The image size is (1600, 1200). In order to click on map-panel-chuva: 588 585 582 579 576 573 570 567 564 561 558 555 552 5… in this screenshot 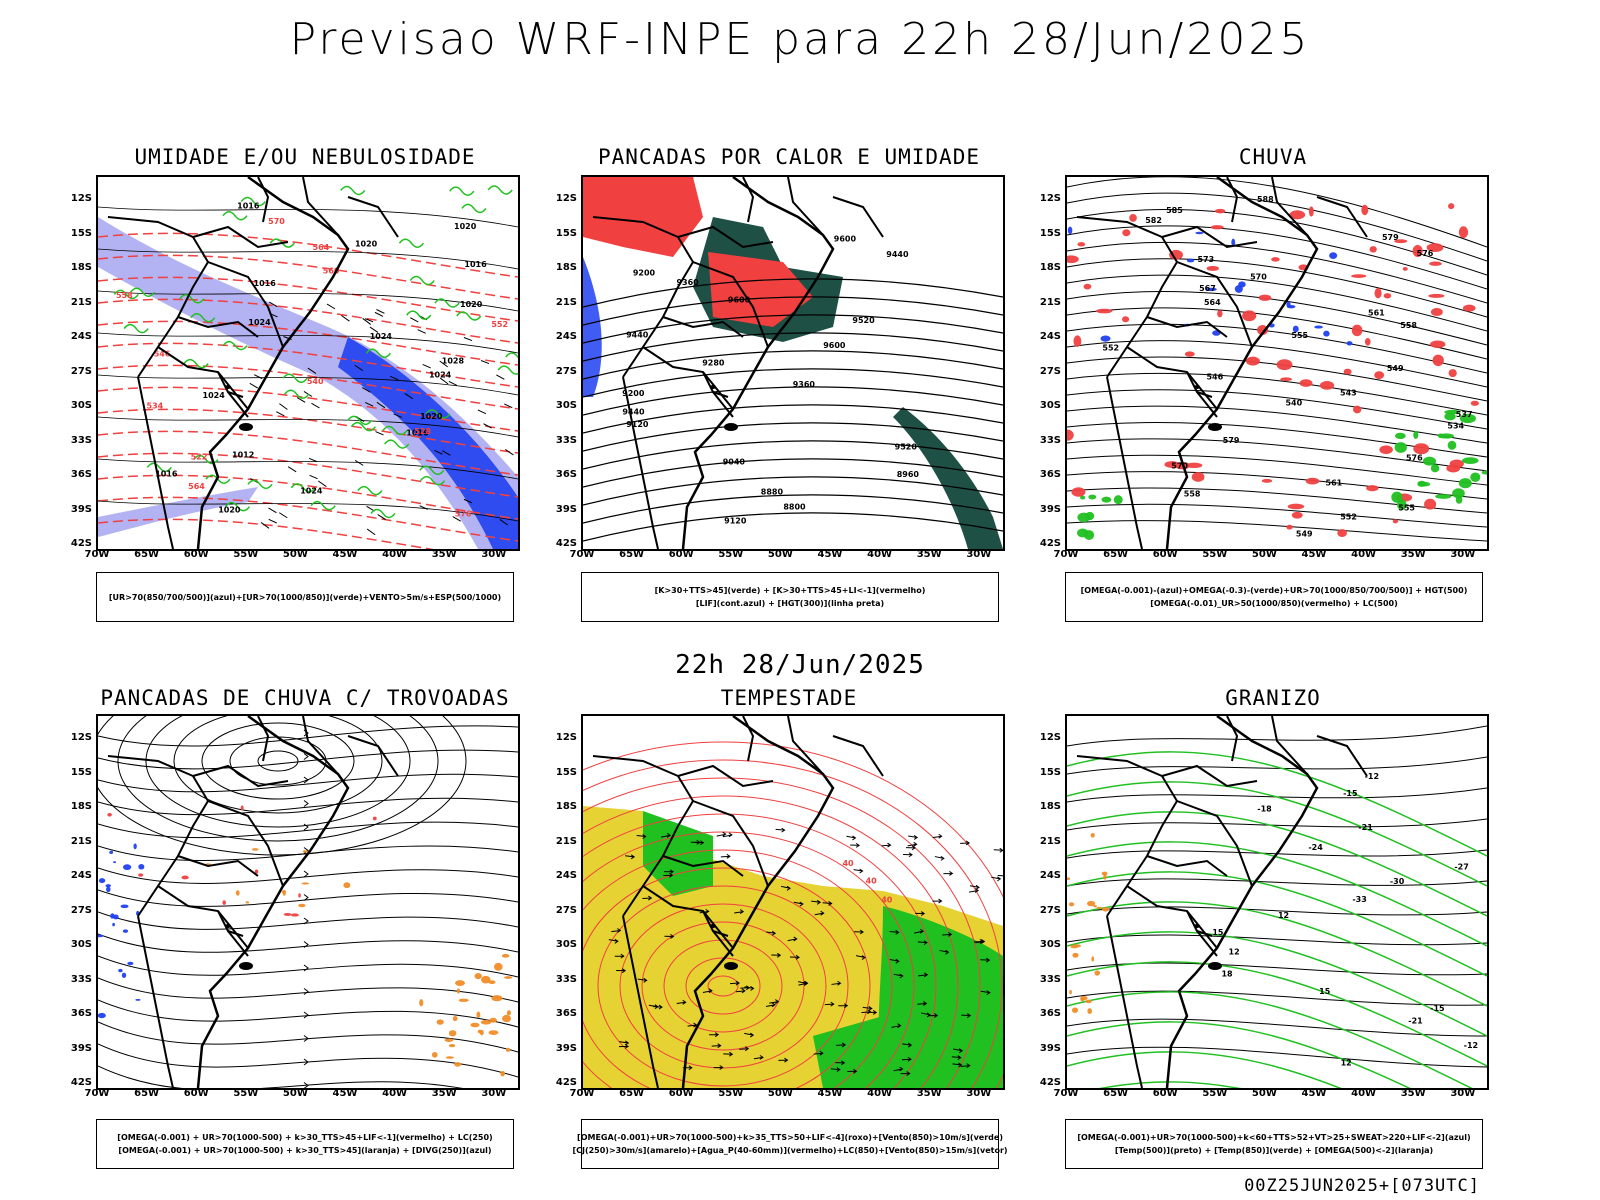, I will do `click(1277, 363)`.